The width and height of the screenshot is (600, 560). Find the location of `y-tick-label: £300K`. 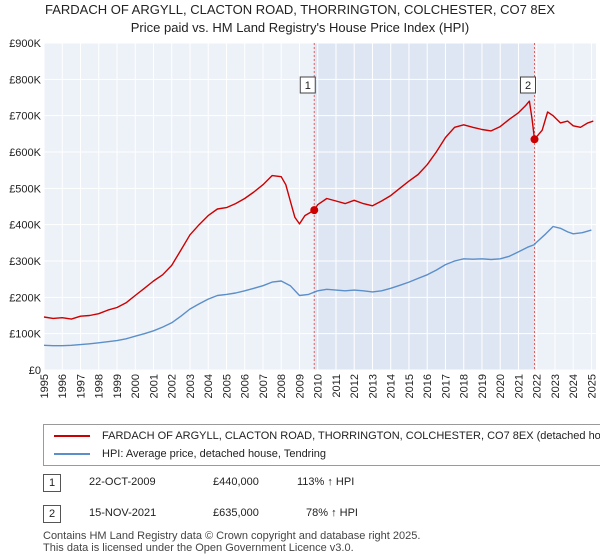

y-tick-label: £300K is located at coordinates (25, 262).